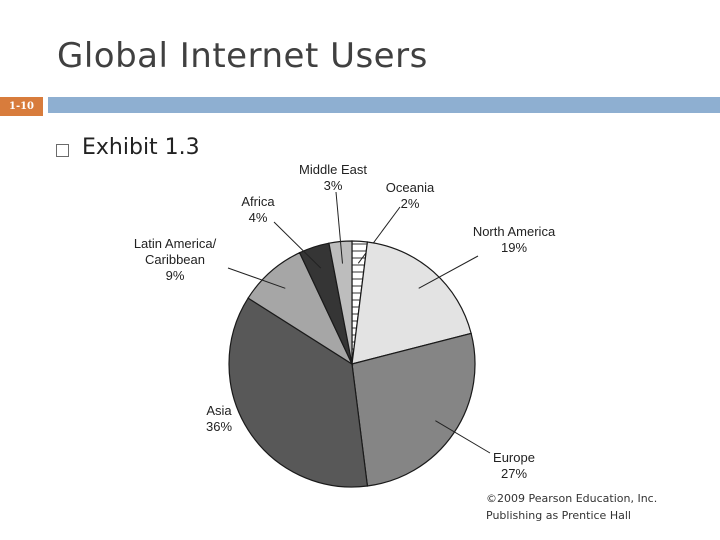 The height and width of the screenshot is (540, 720). What do you see at coordinates (384, 105) in the screenshot?
I see `title-divider-bar` at bounding box center [384, 105].